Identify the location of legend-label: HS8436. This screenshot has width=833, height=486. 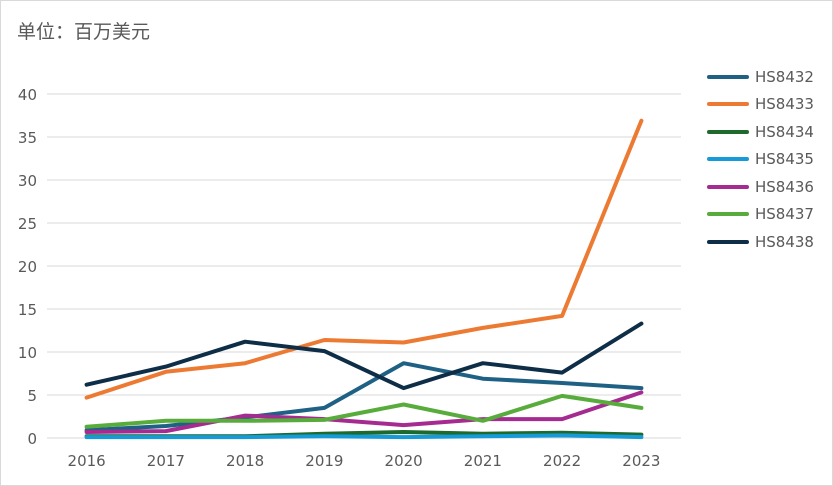
(784, 186).